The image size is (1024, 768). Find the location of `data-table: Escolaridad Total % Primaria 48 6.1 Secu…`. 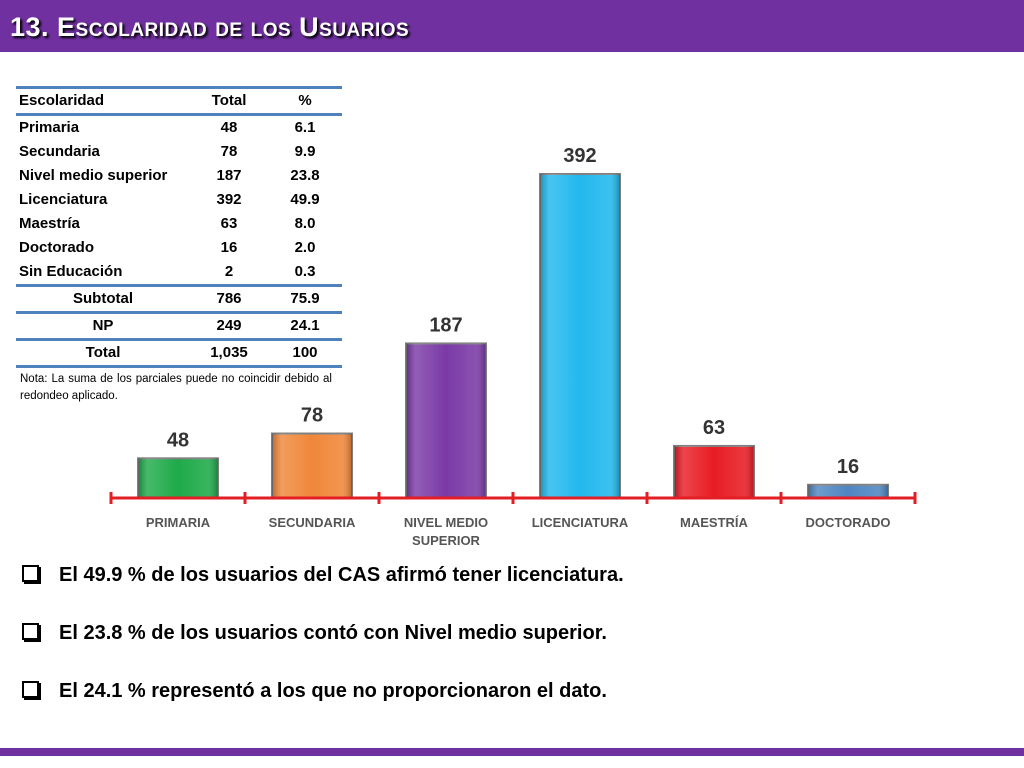

data-table: Escolaridad Total % Primaria 48 6.1 Secu… is located at coordinates (179, 227).